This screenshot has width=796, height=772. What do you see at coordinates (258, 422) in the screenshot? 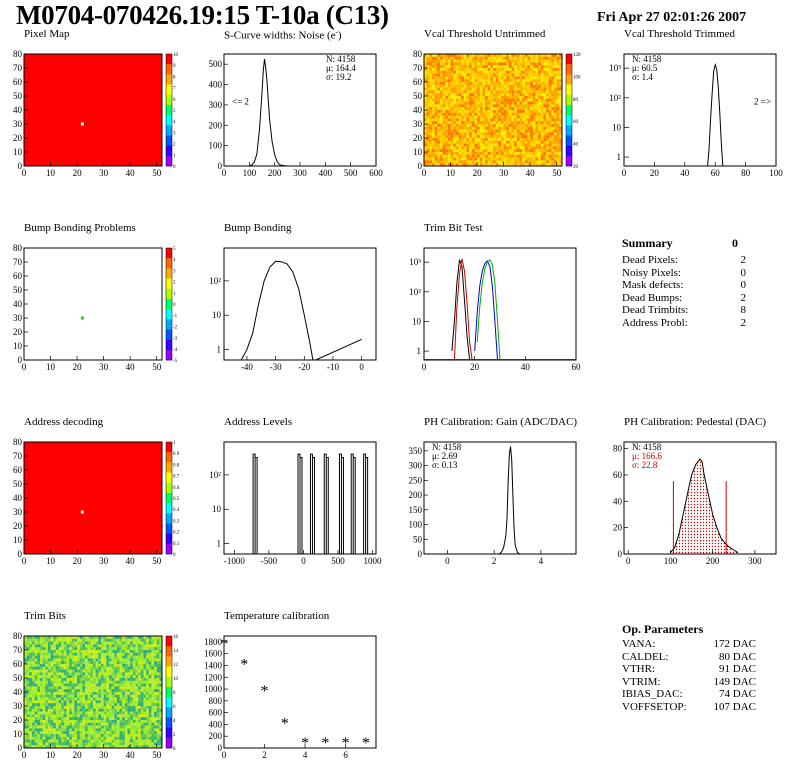
I see `chart-title: Address Levels` at bounding box center [258, 422].